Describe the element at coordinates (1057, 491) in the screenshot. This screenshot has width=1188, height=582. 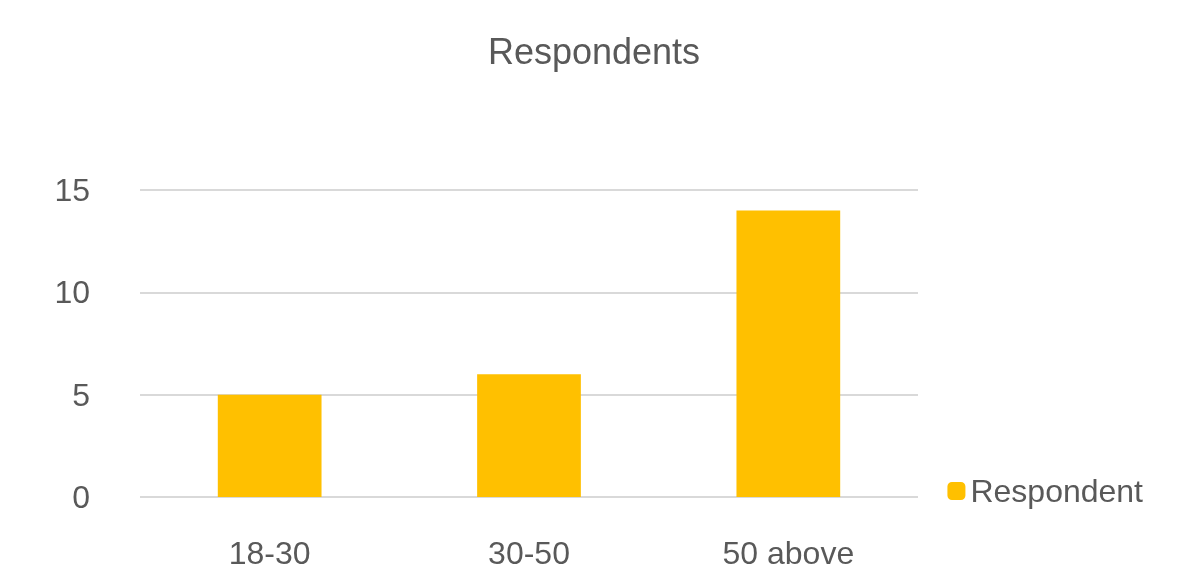
I see `legend-label: Respondent` at that location.